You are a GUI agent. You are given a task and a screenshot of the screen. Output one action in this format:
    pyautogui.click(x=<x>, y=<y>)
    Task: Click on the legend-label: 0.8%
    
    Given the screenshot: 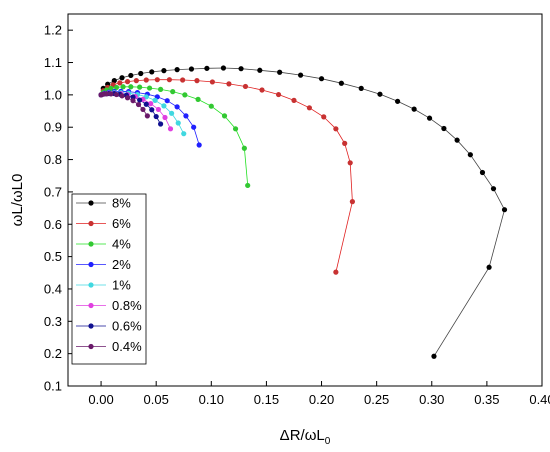 What is the action you would take?
    pyautogui.click(x=127, y=305)
    